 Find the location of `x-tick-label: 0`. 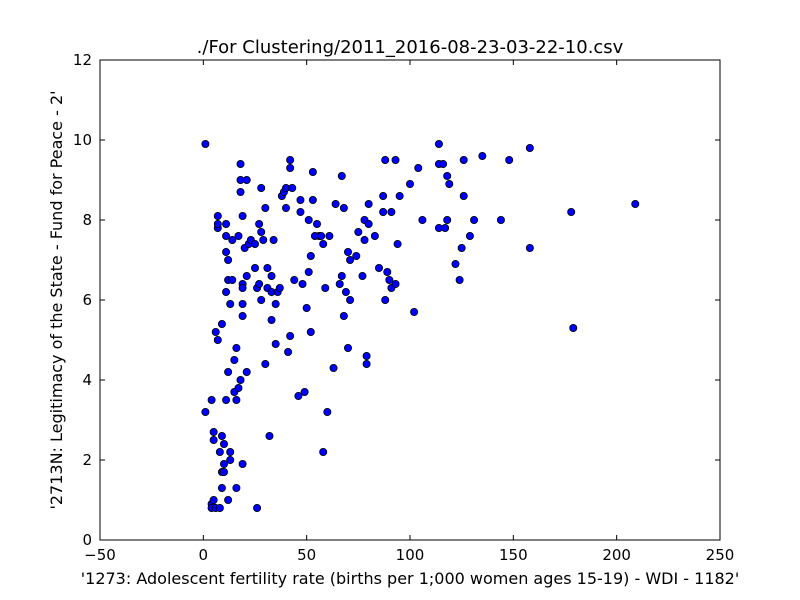

x-tick-label: 0 is located at coordinates (204, 555).